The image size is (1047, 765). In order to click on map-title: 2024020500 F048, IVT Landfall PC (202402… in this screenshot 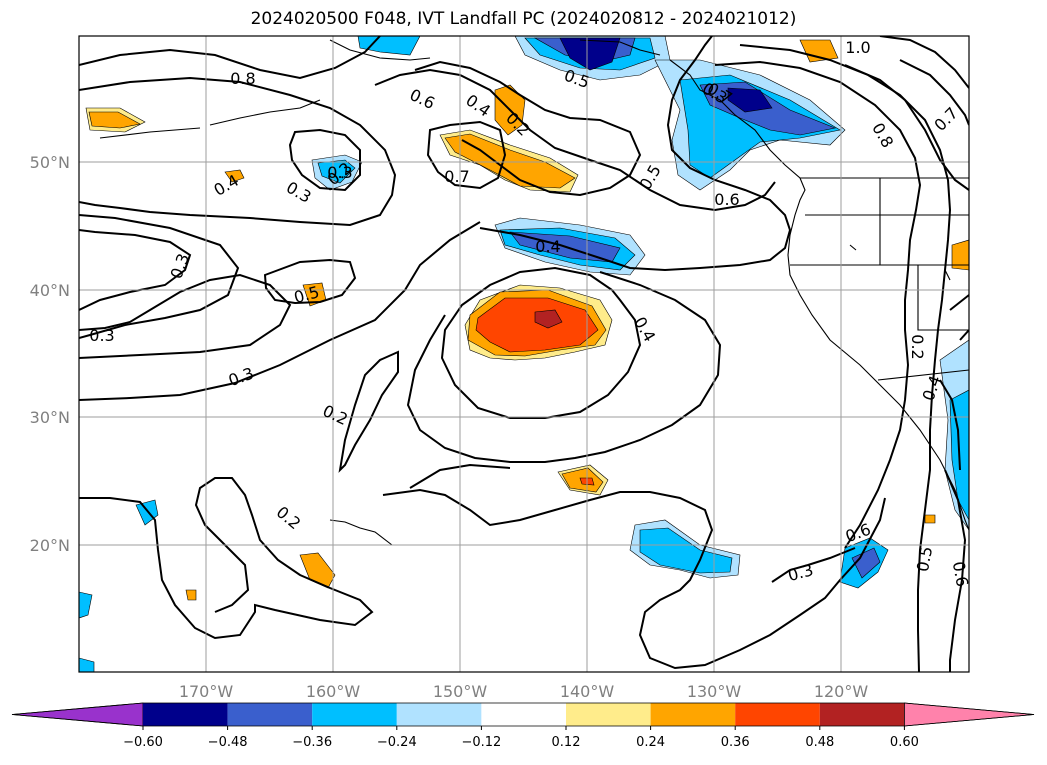, I will do `click(523, 19)`.